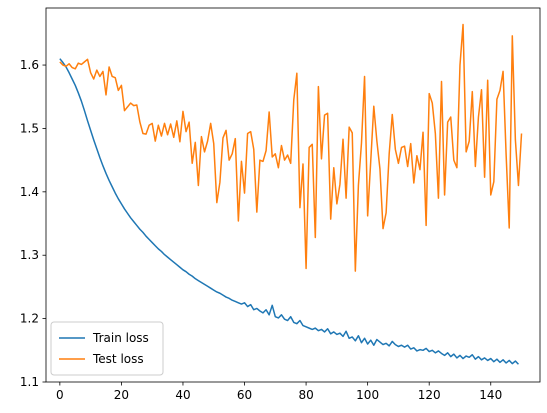  Describe the element at coordinates (29, 382) in the screenshot. I see `y-tick-label: 1.1` at that location.